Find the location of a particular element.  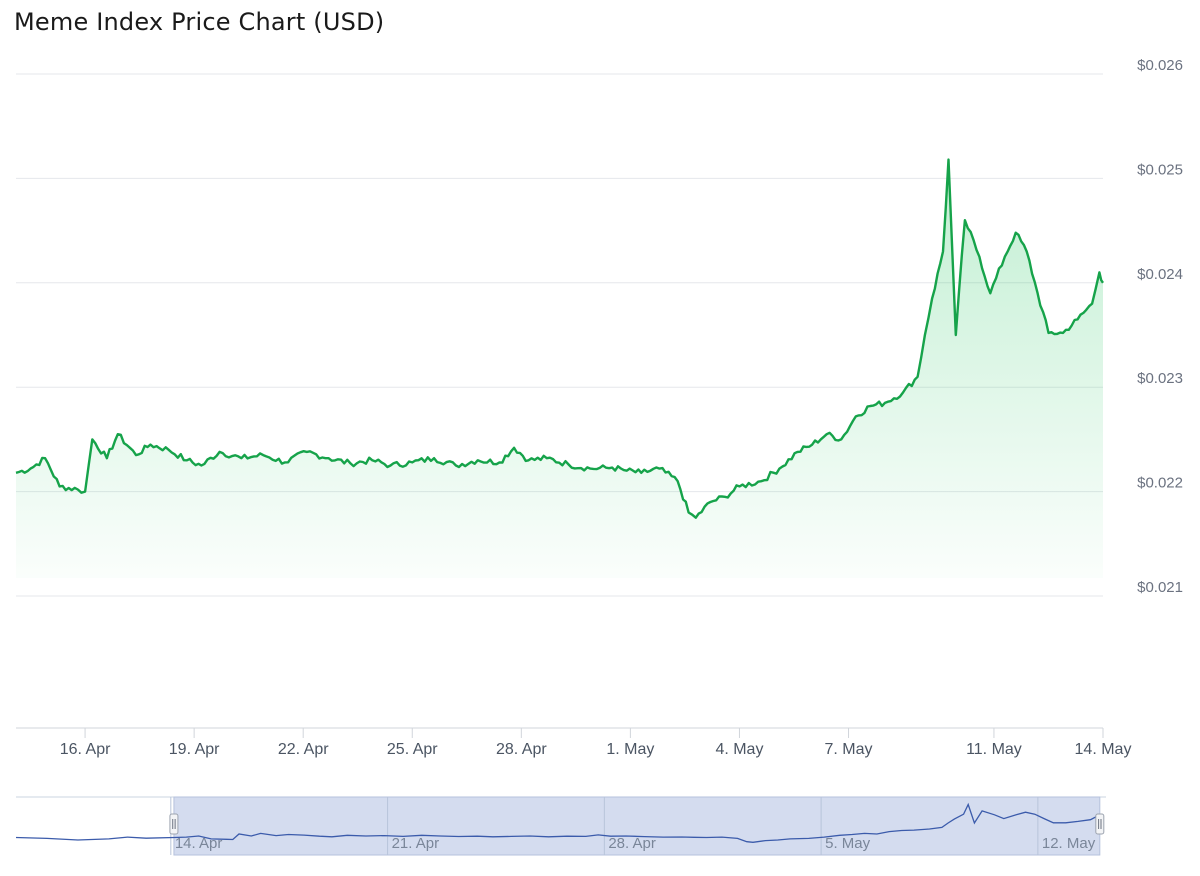

x-tick-label: 19. Apr is located at coordinates (194, 749).